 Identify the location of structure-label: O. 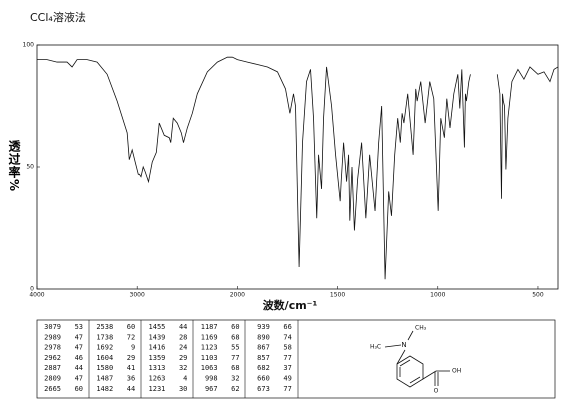
(436, 391).